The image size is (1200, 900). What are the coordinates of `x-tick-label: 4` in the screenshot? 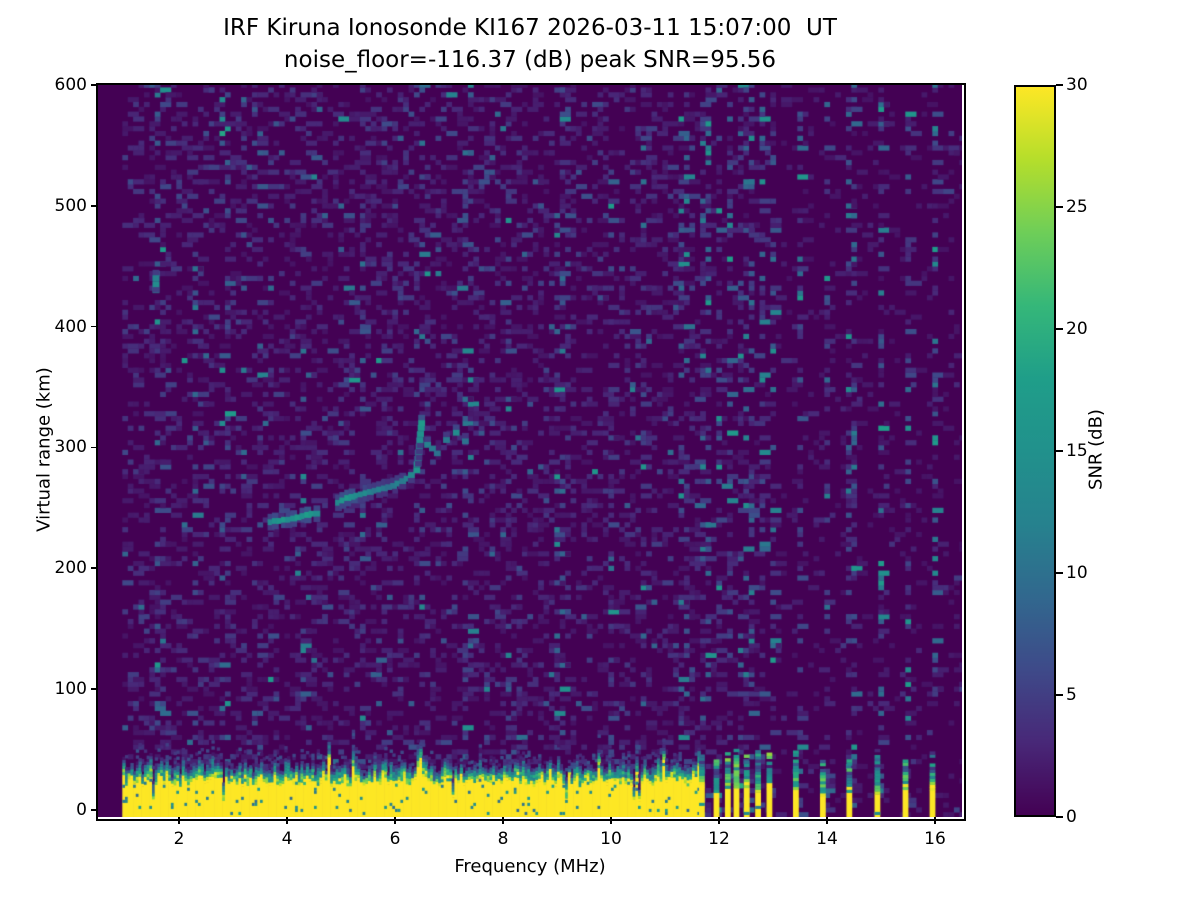 It's located at (287, 839).